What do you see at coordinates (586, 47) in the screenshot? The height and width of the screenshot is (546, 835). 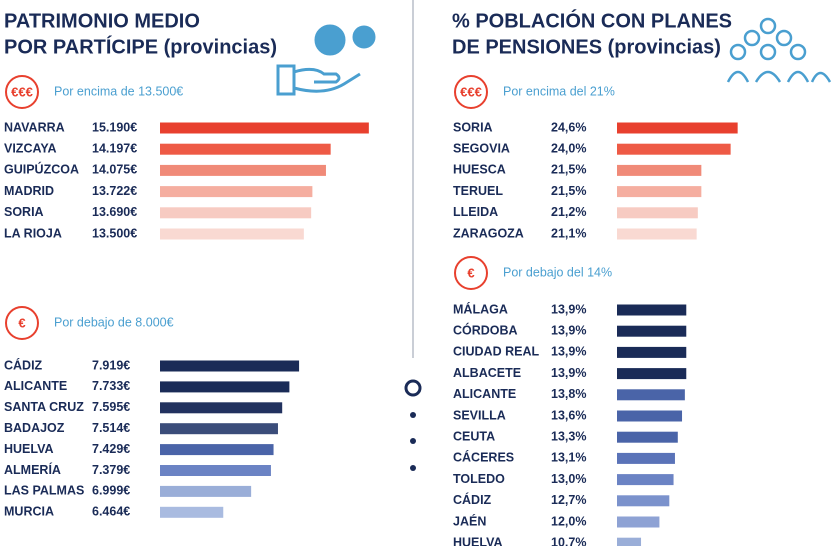 I see `section-title: DE PENSIONES (provincias)` at bounding box center [586, 47].